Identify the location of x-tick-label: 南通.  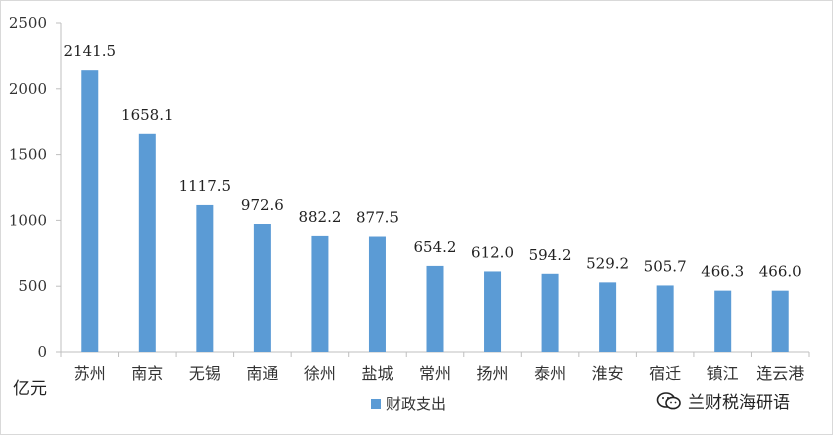
(262, 373).